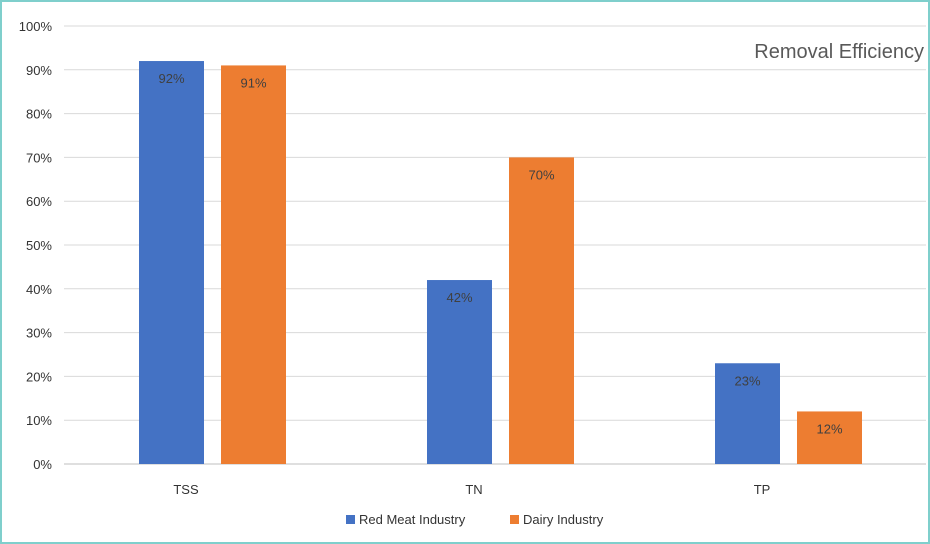 The height and width of the screenshot is (544, 930). Describe the element at coordinates (186, 489) in the screenshot. I see `x-tick-label: TSS` at that location.